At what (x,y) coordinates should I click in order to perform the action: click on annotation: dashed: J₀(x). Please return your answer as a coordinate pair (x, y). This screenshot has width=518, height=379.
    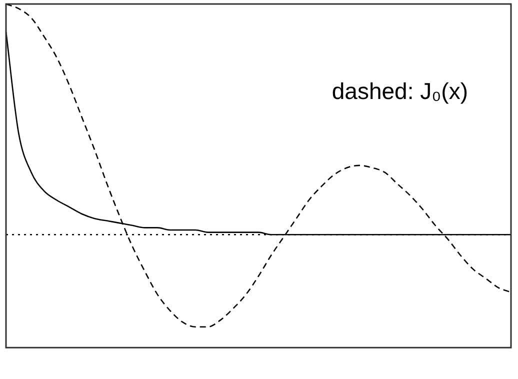
    Looking at the image, I should click on (400, 91).